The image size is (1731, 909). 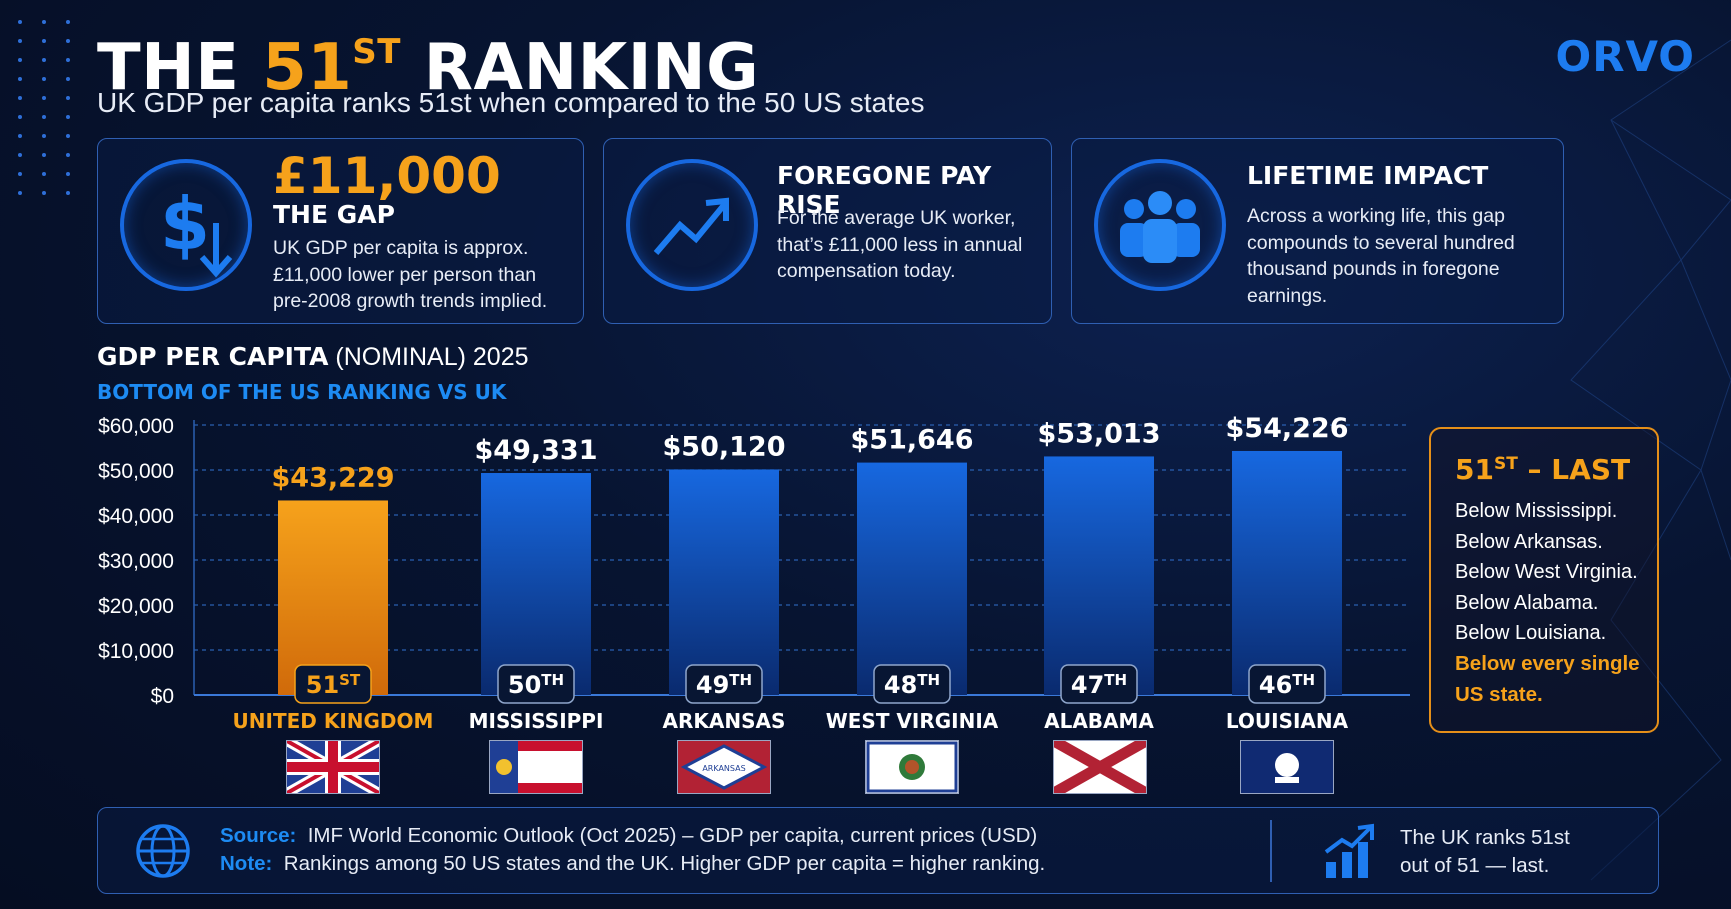 What do you see at coordinates (333, 597) in the screenshot?
I see `bar-united-kingdom` at bounding box center [333, 597].